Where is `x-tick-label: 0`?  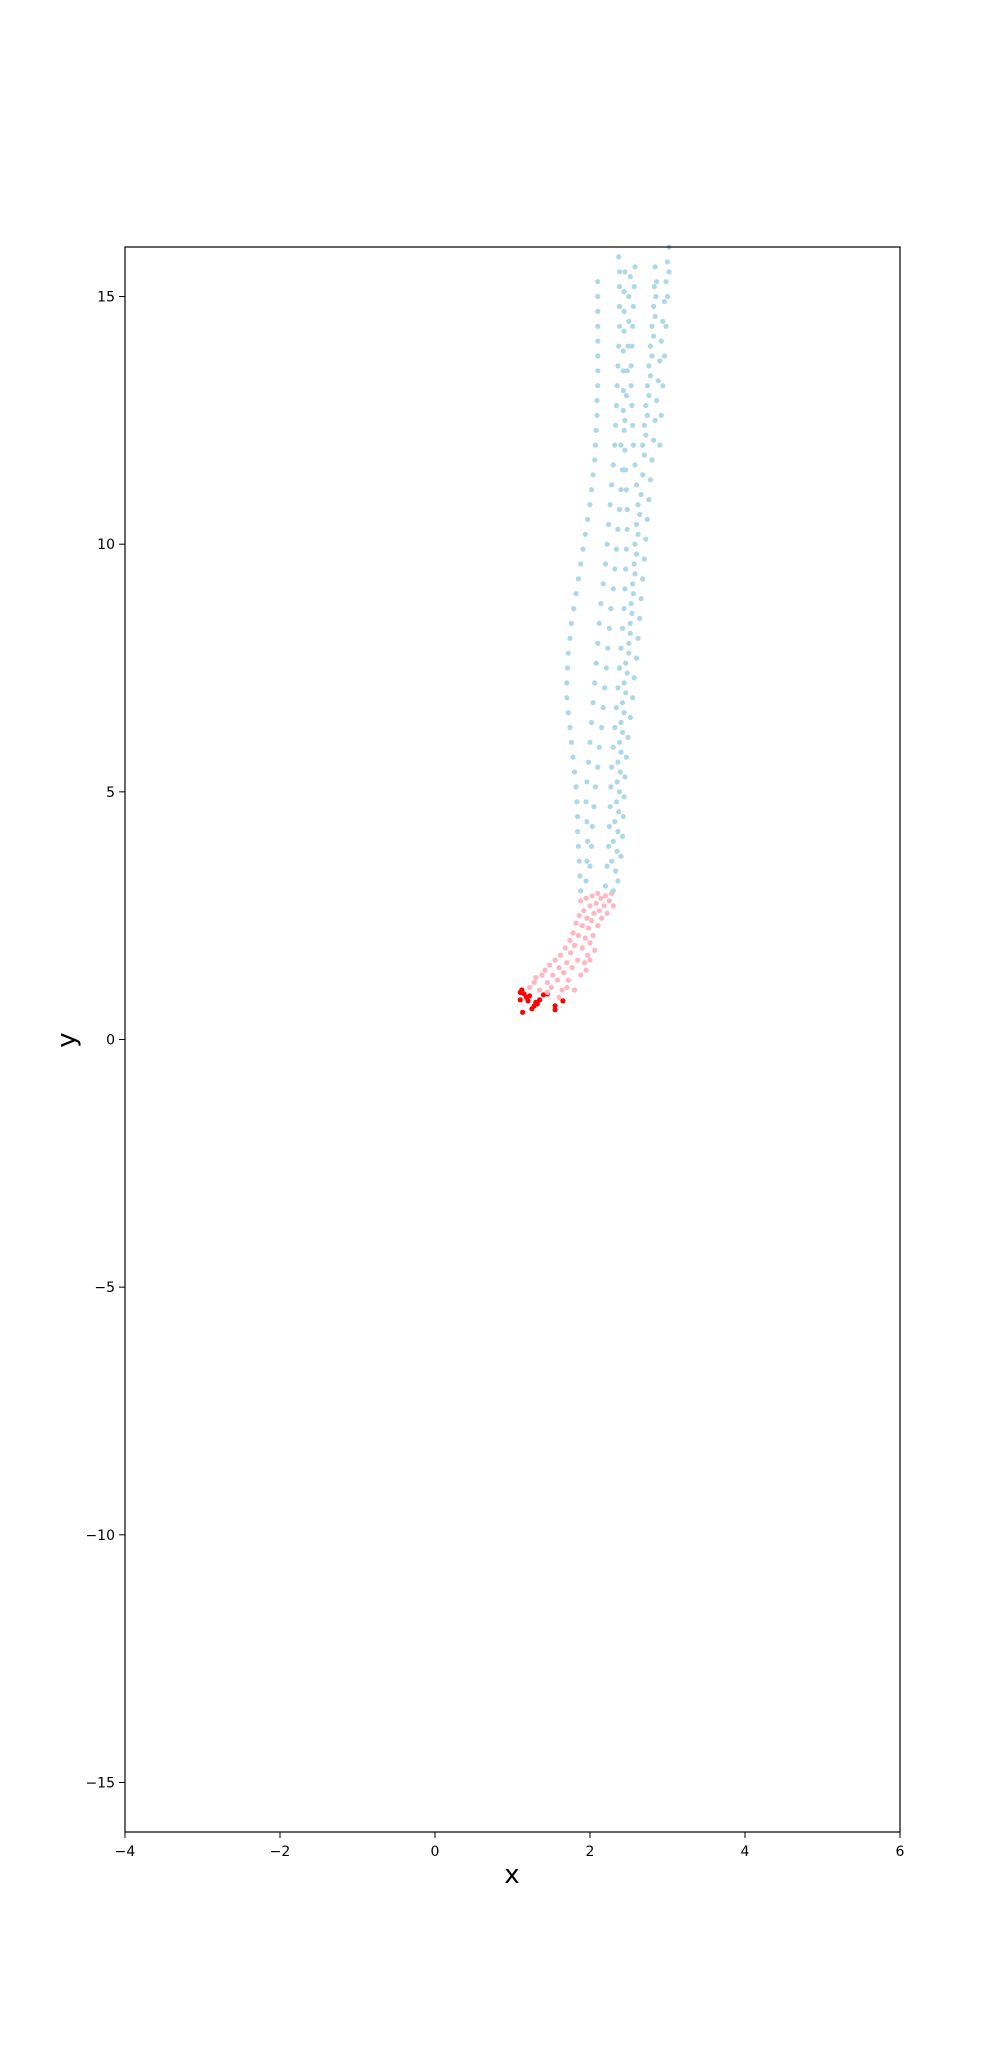
x-tick-label: 0 is located at coordinates (435, 1852).